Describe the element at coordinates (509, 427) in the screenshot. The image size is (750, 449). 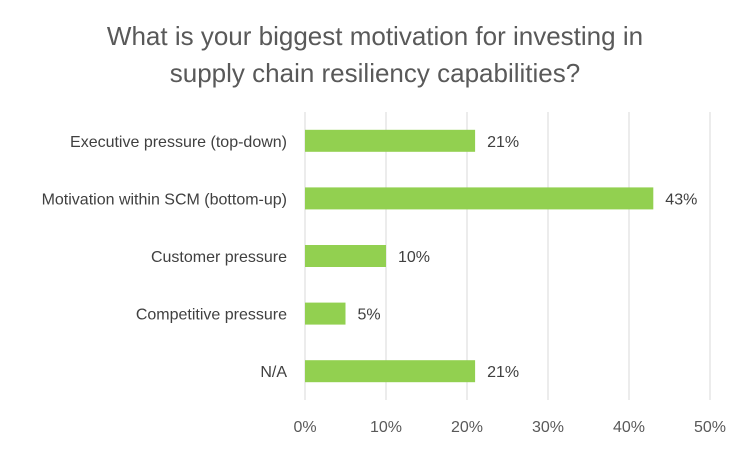
I see `x-tick-labels: 0% 10% 20% 30% 40% 50%` at that location.